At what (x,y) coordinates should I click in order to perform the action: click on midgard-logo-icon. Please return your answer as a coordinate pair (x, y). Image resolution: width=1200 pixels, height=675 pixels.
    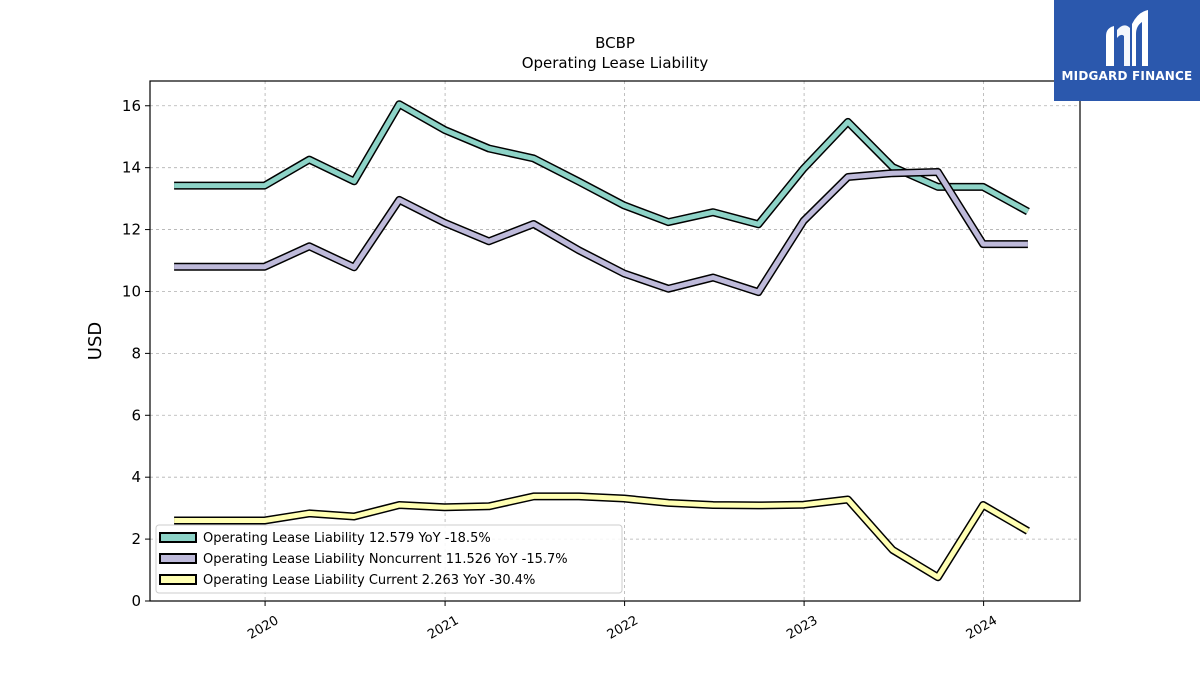
    Looking at the image, I should click on (1127, 38).